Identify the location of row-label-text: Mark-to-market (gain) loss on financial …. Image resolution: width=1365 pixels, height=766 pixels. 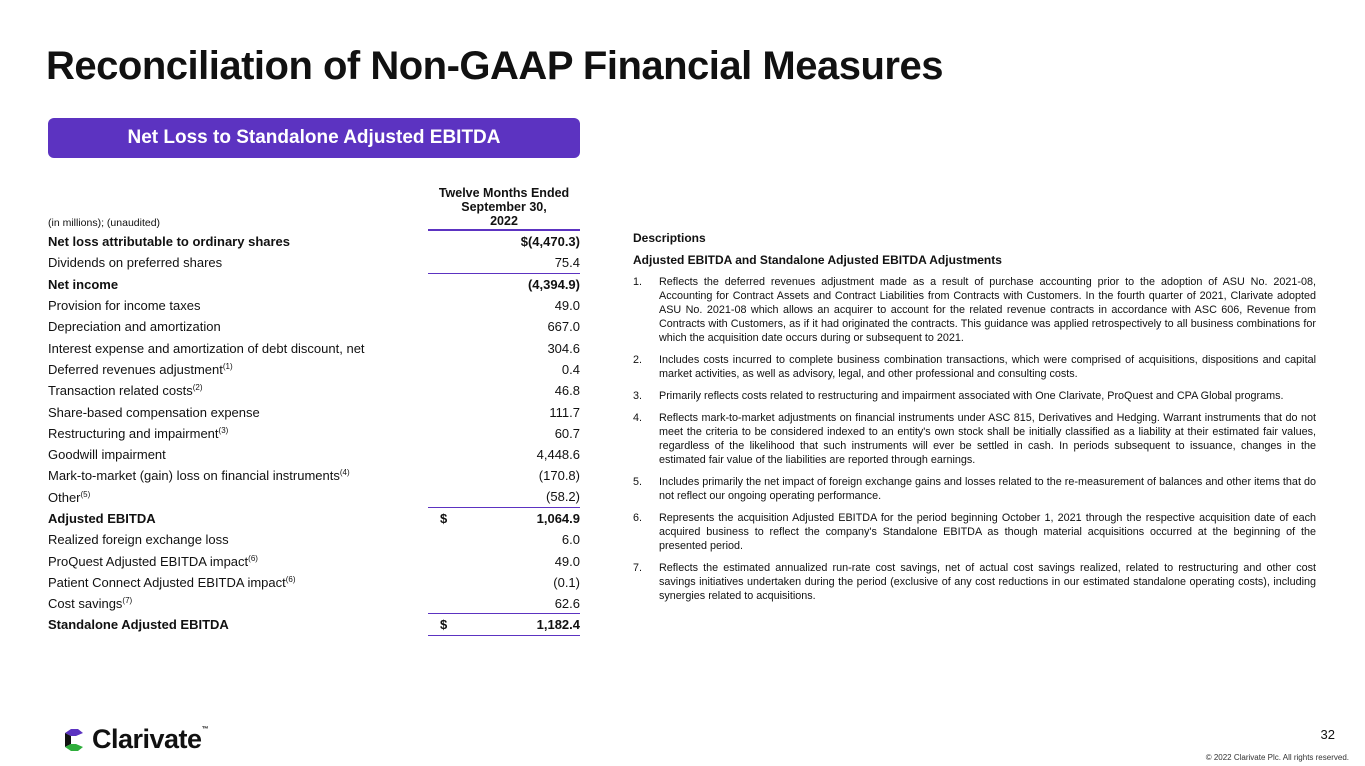
(194, 476).